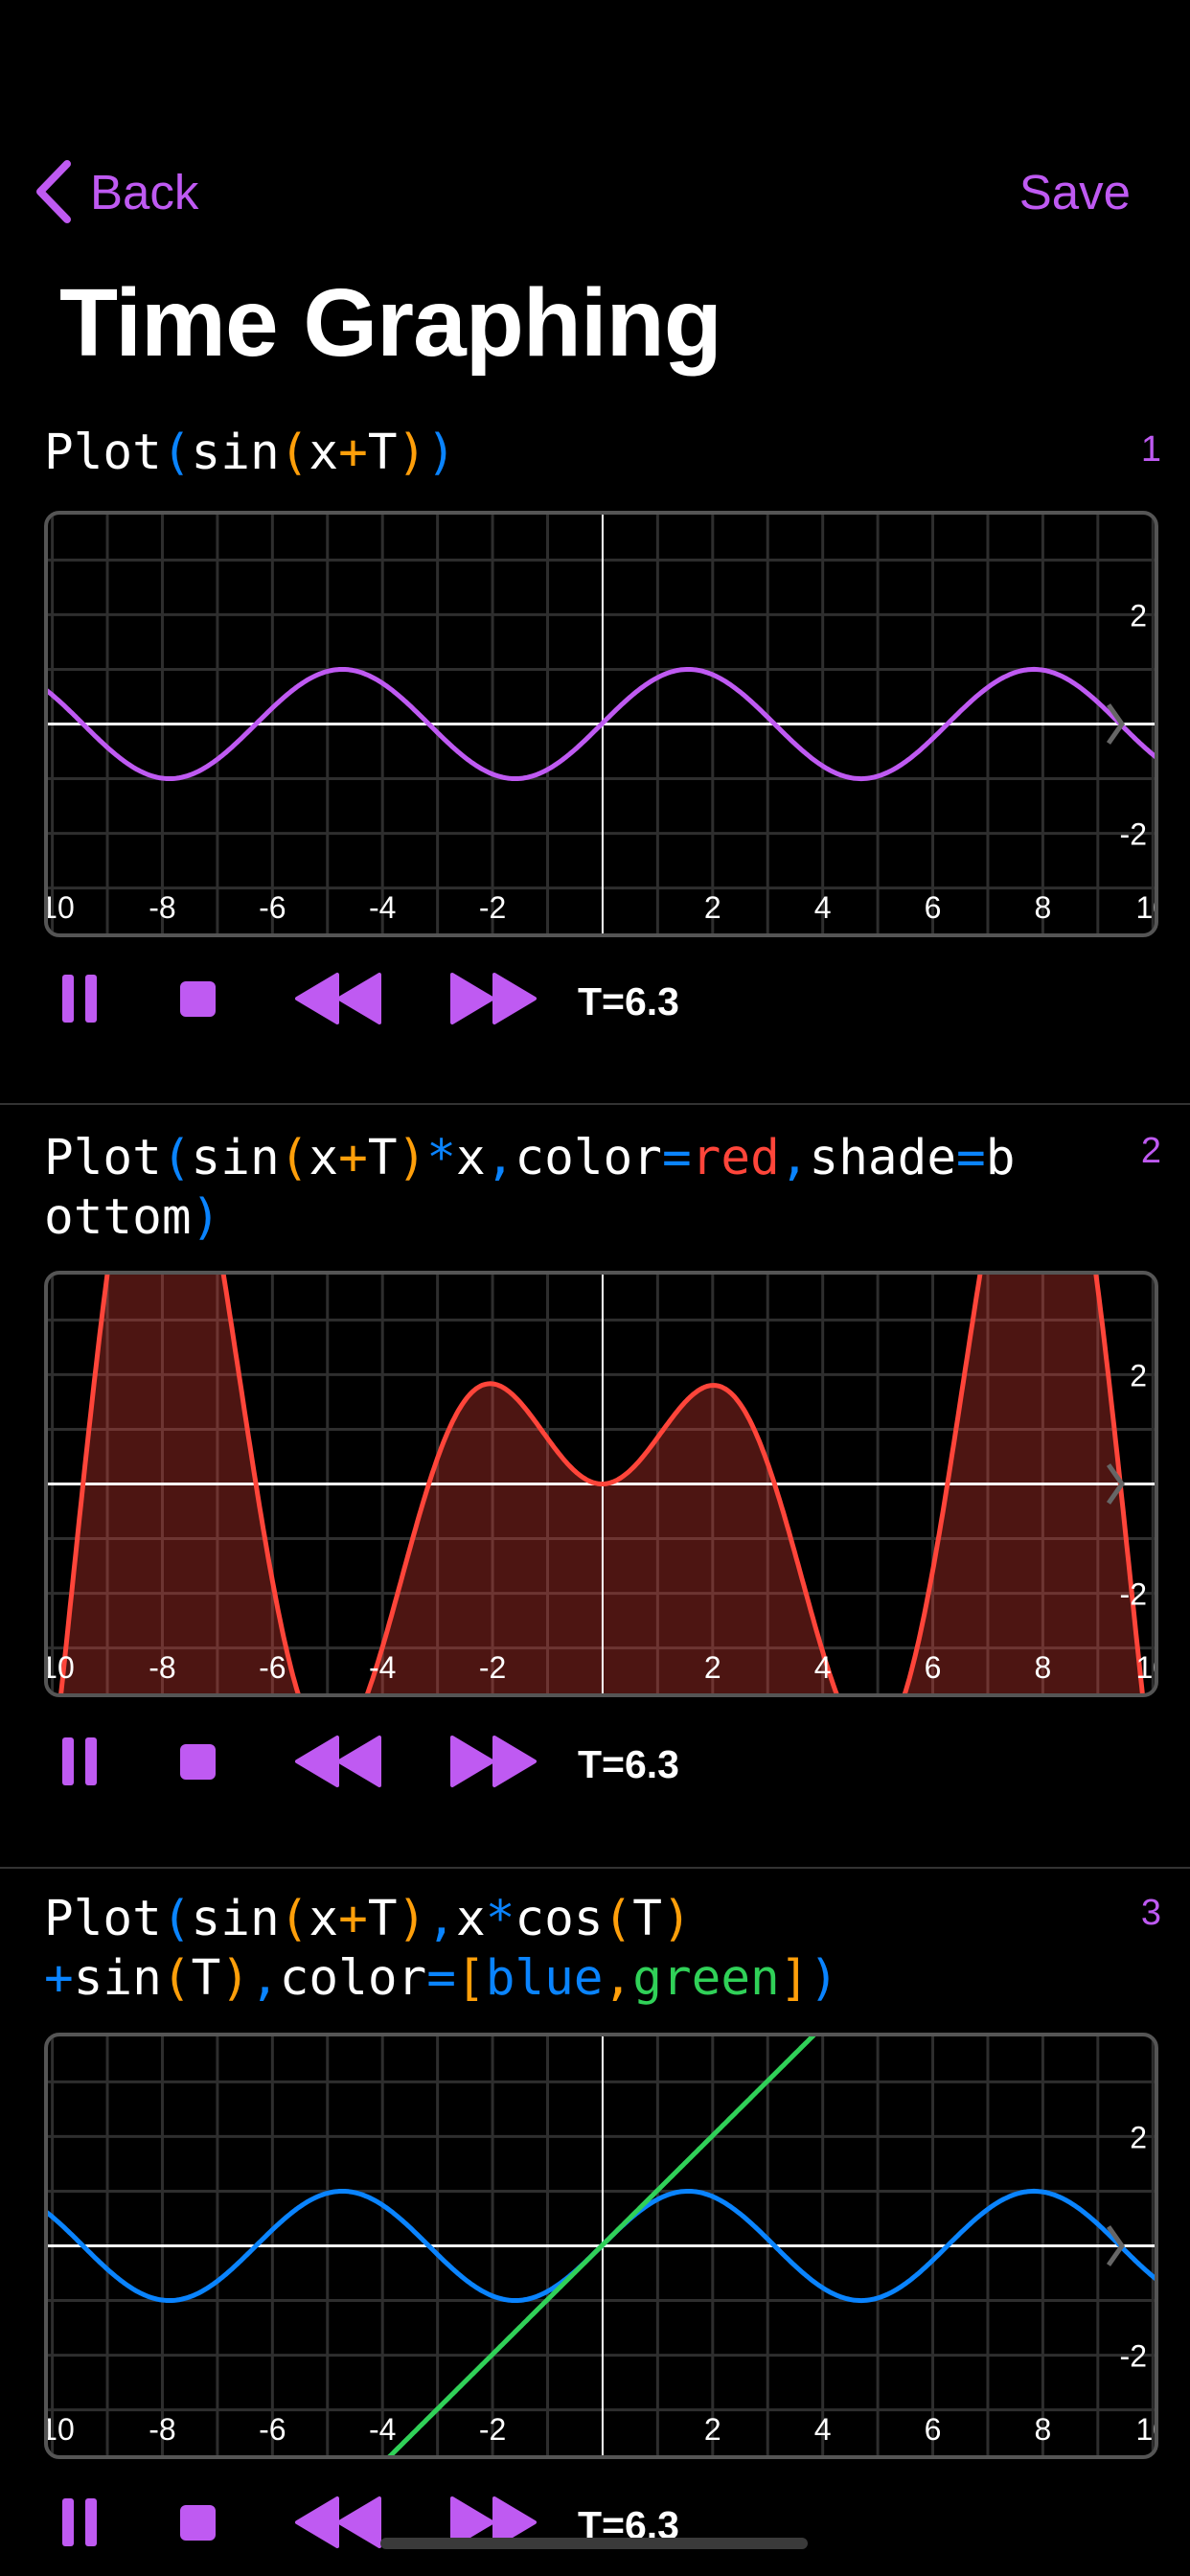 Image resolution: width=1190 pixels, height=2576 pixels. I want to click on formula-token: *, so click(500, 1919).